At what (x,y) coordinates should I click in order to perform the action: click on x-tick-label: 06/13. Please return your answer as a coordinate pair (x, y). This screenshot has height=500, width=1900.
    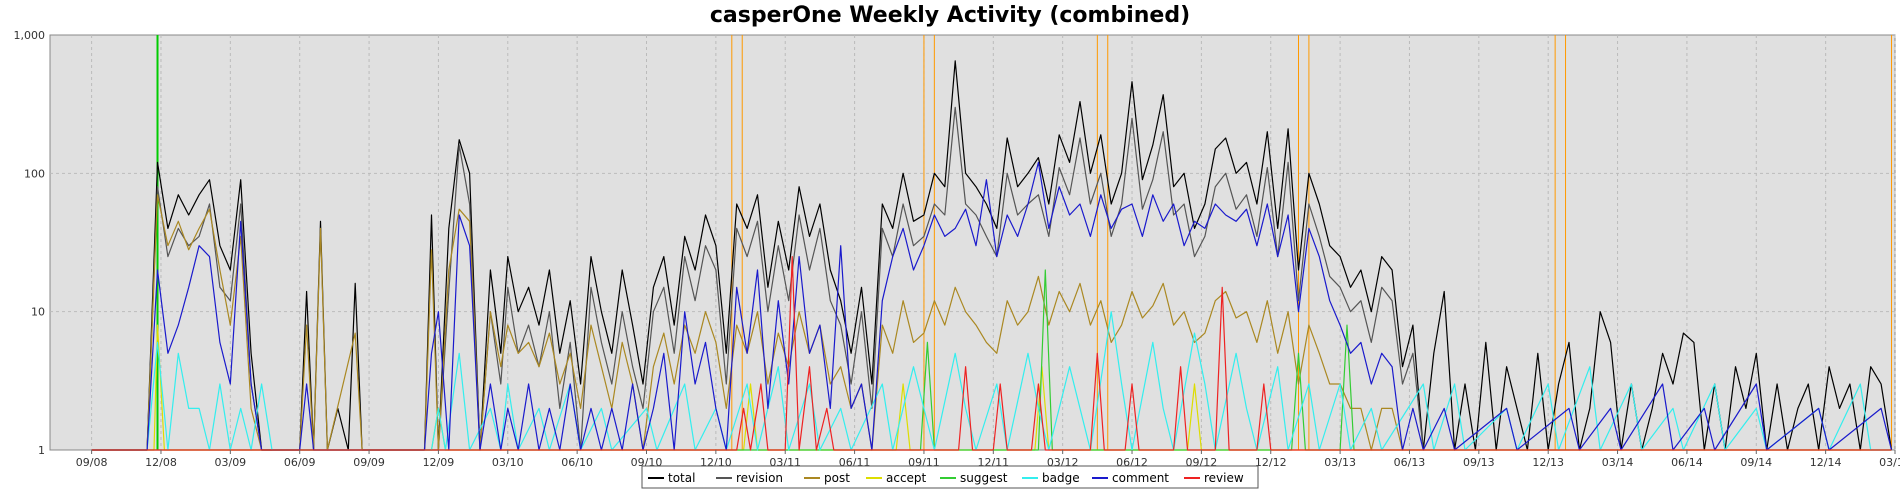
    Looking at the image, I should click on (1410, 462).